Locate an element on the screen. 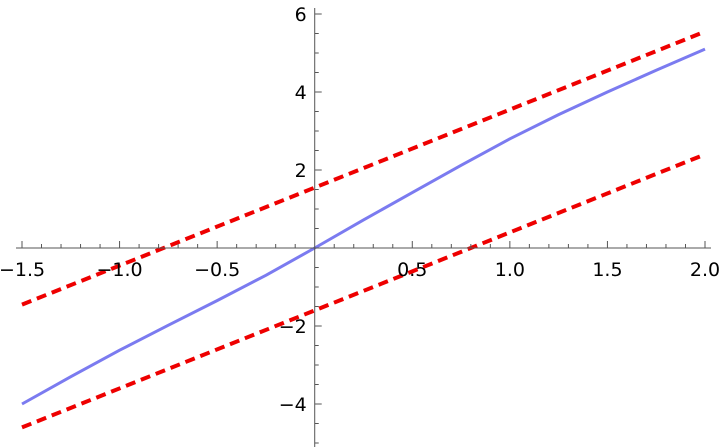 The image size is (720, 448). y-tick-label: 4 is located at coordinates (301, 93).